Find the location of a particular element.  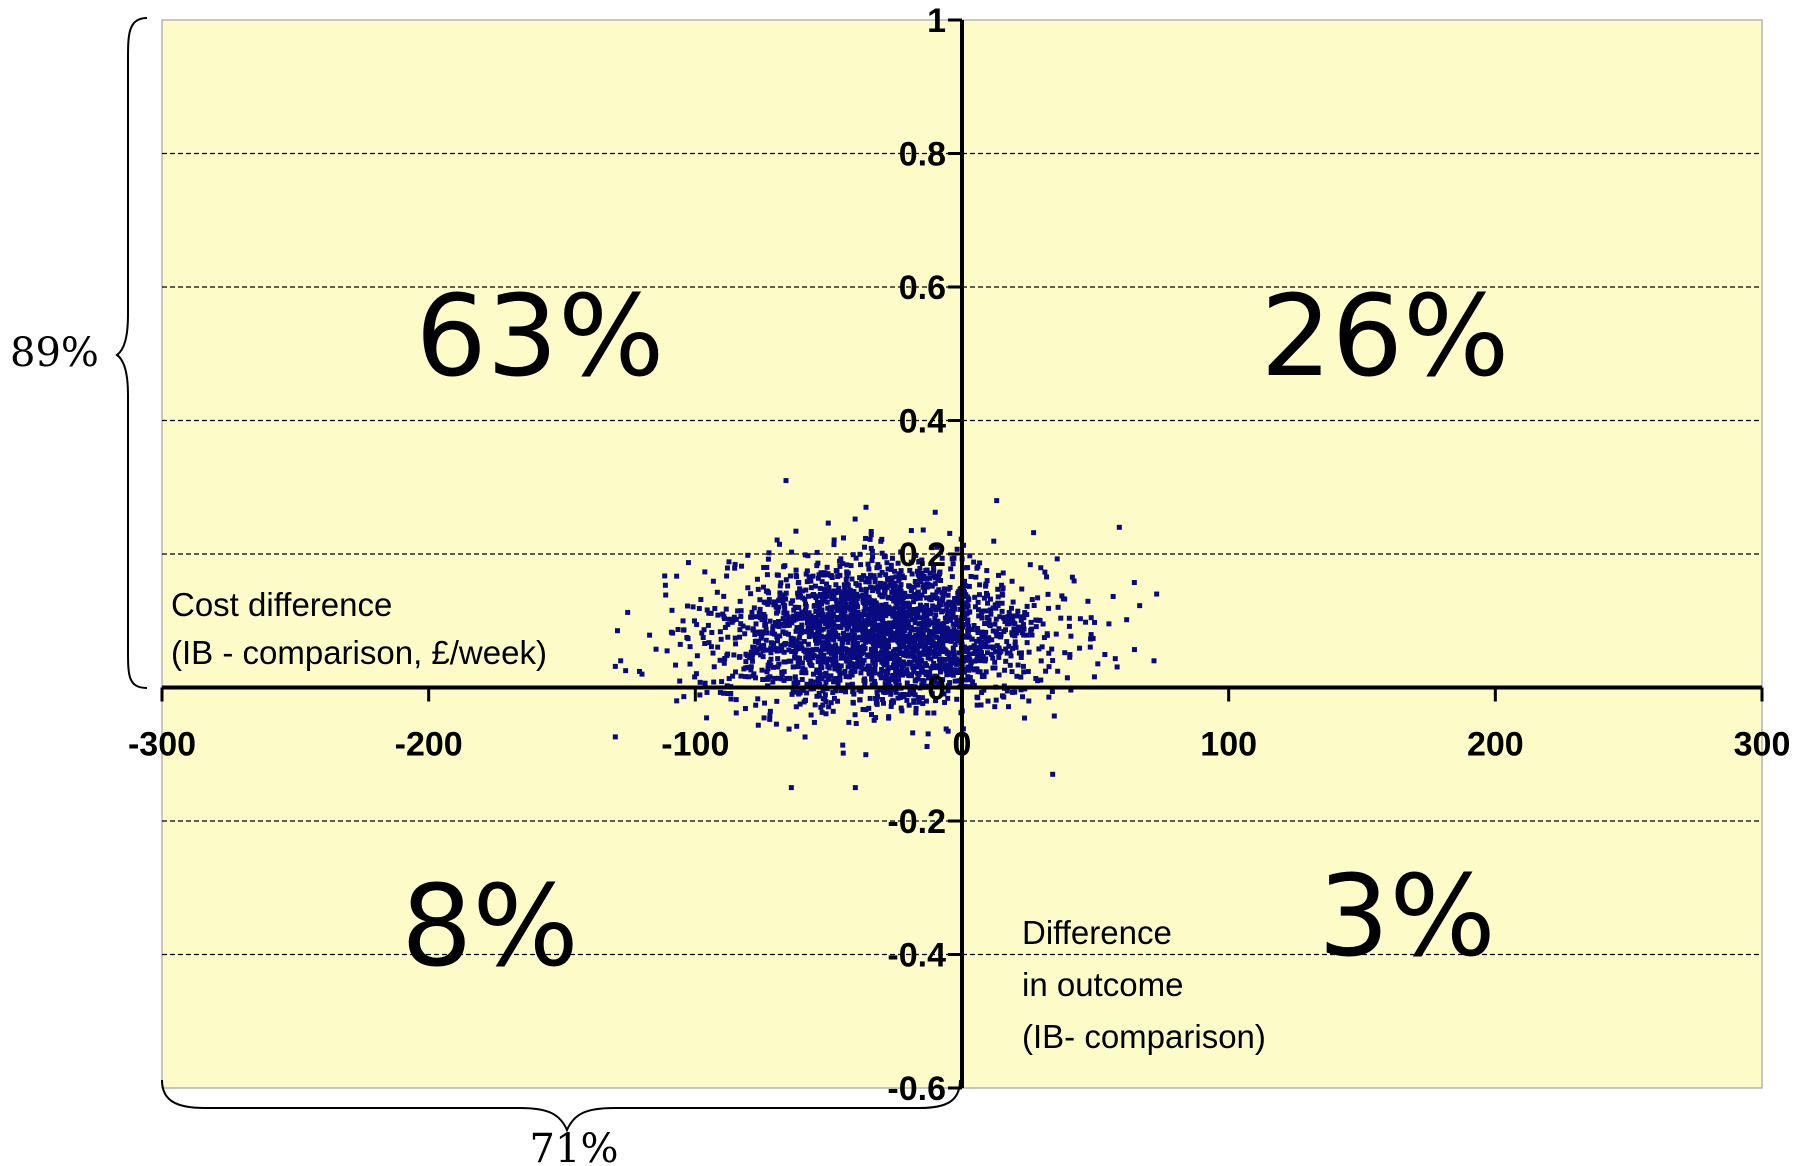

left-brace is located at coordinates (131, 353).